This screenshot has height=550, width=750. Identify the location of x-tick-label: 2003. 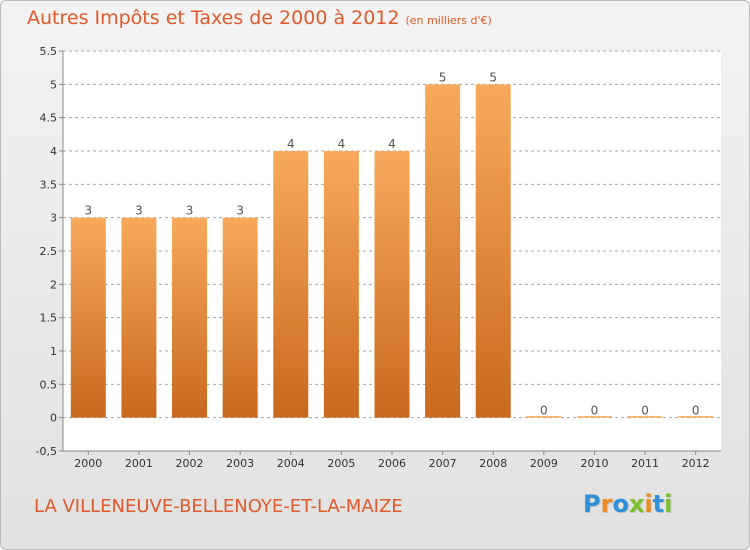
(240, 463).